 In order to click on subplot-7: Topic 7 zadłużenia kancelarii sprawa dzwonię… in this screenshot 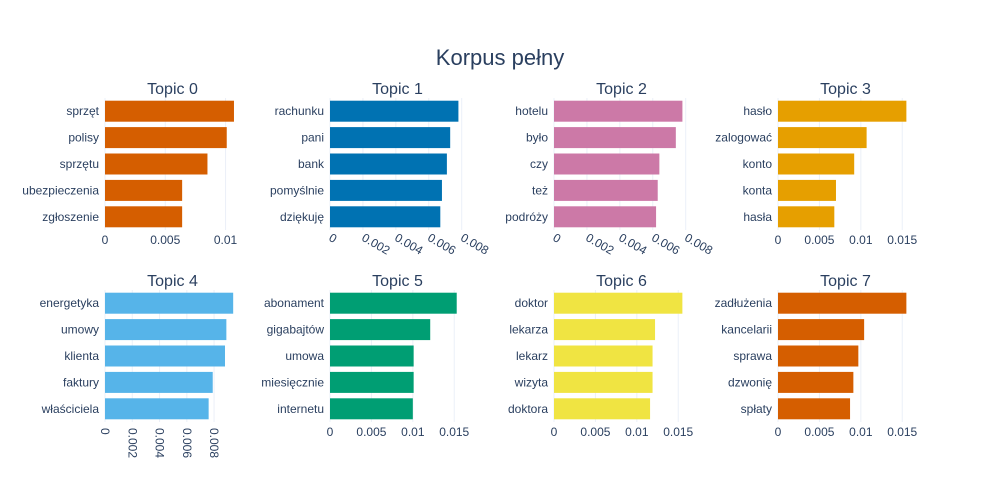, I will do `click(816, 356)`.